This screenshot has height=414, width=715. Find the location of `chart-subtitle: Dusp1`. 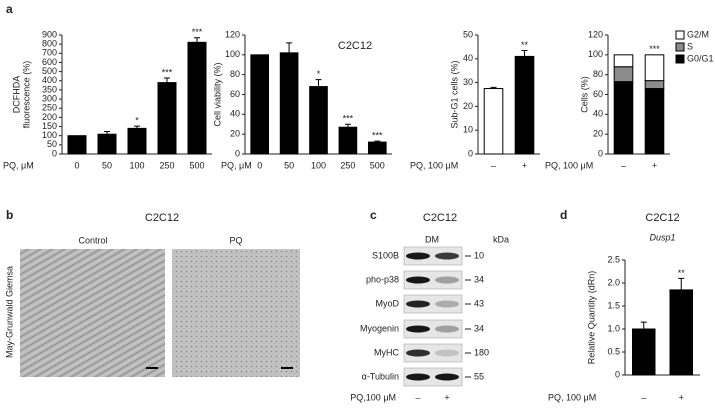

chart-subtitle: Dusp1 is located at coordinates (662, 237).